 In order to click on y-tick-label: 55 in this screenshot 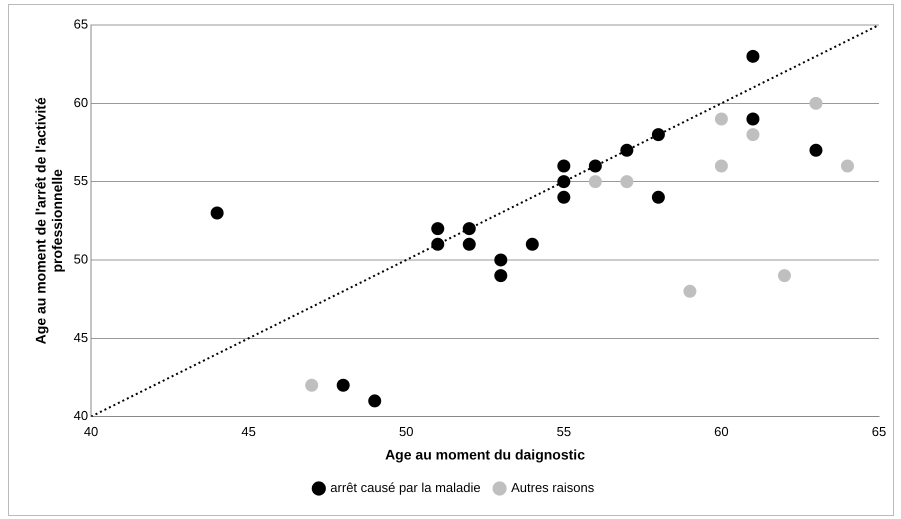, I will do `click(81, 180)`.